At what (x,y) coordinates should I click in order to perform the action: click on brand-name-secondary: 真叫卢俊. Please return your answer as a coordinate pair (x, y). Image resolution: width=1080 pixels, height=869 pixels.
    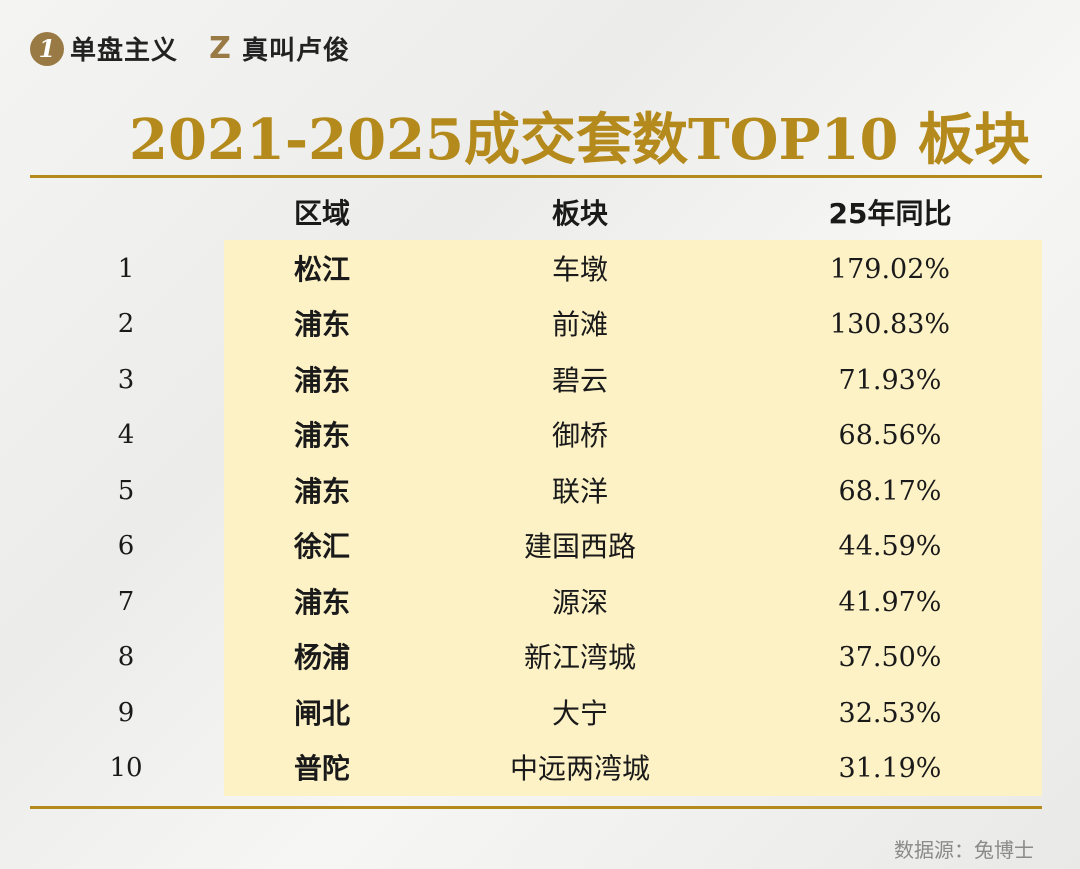
    Looking at the image, I should click on (296, 51).